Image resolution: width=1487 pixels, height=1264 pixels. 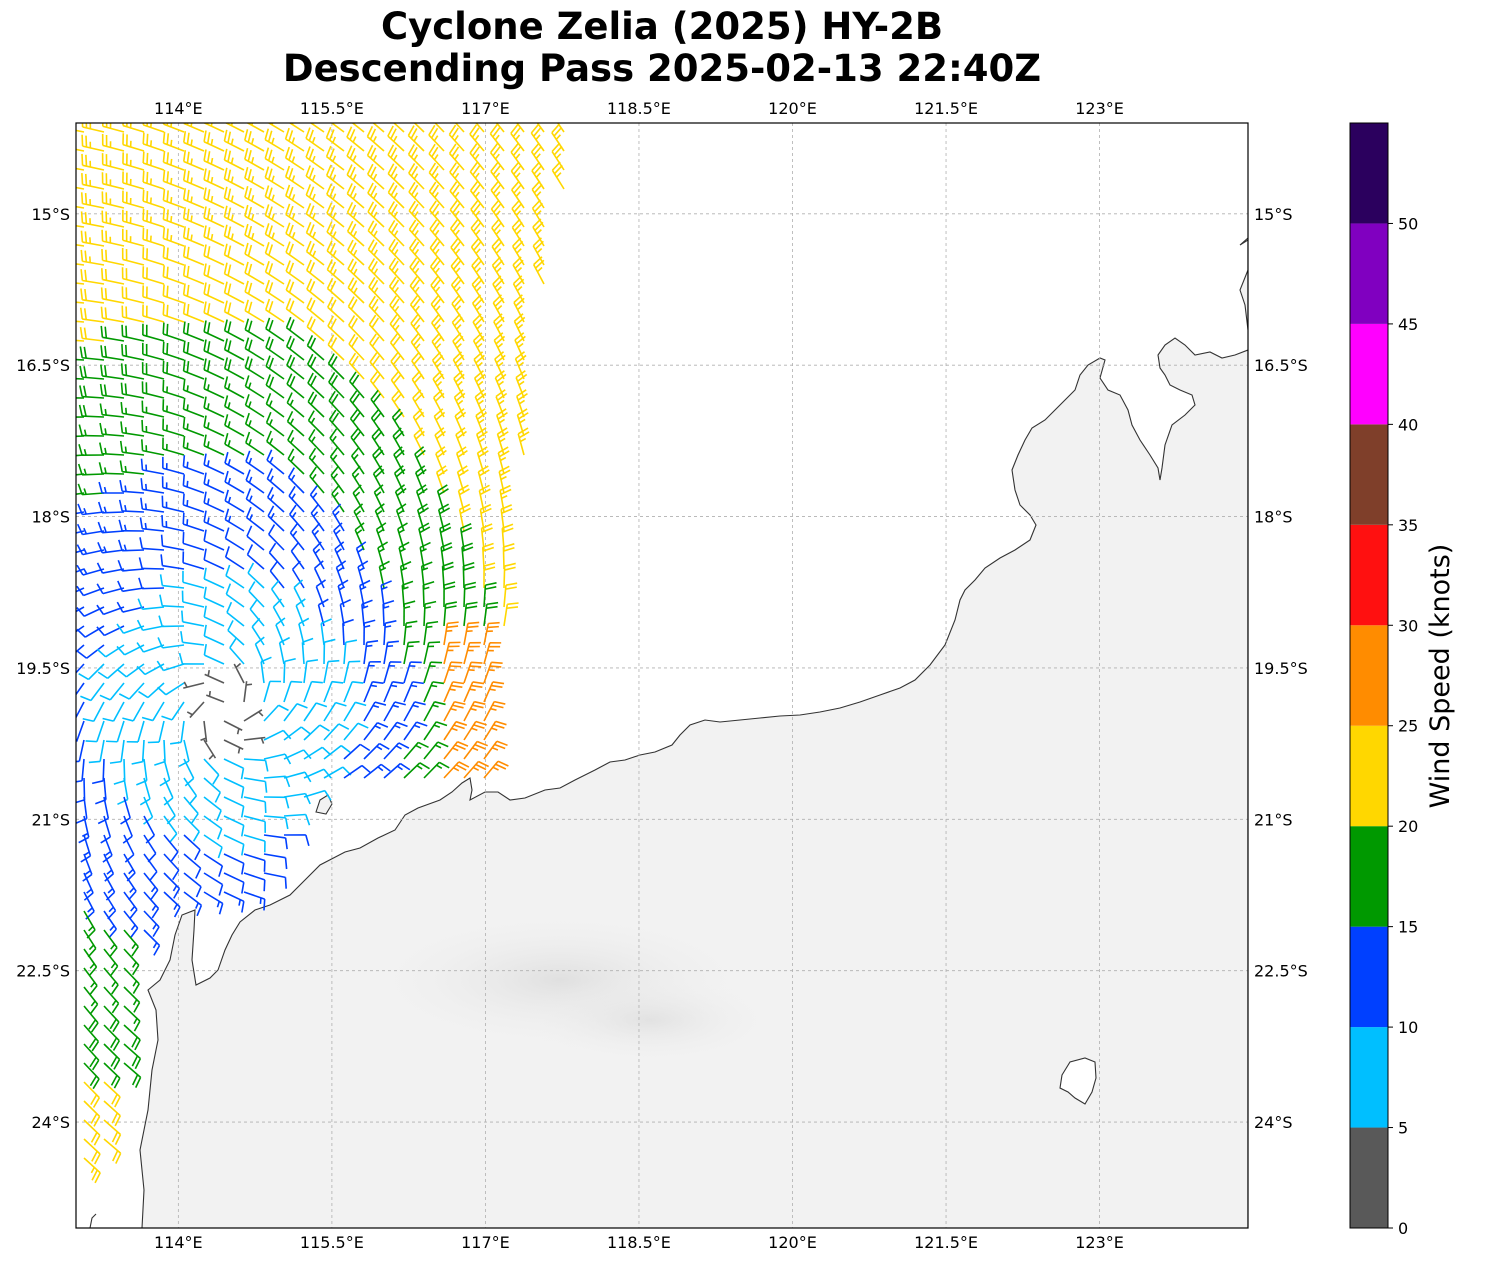 What do you see at coordinates (1408, 324) in the screenshot?
I see `colorbar-tick-label: 45` at bounding box center [1408, 324].